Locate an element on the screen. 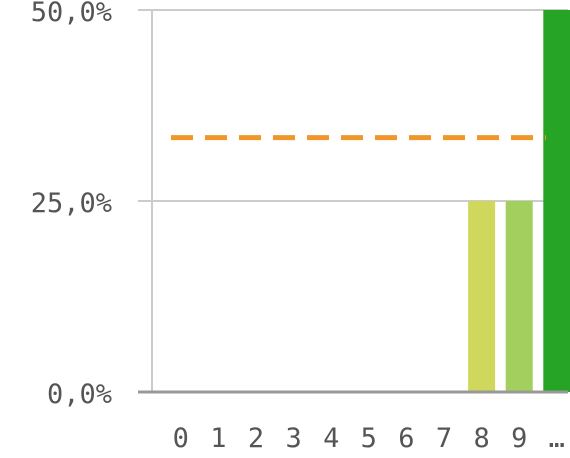 The height and width of the screenshot is (458, 570). x-tick-label: 5 is located at coordinates (369, 438).